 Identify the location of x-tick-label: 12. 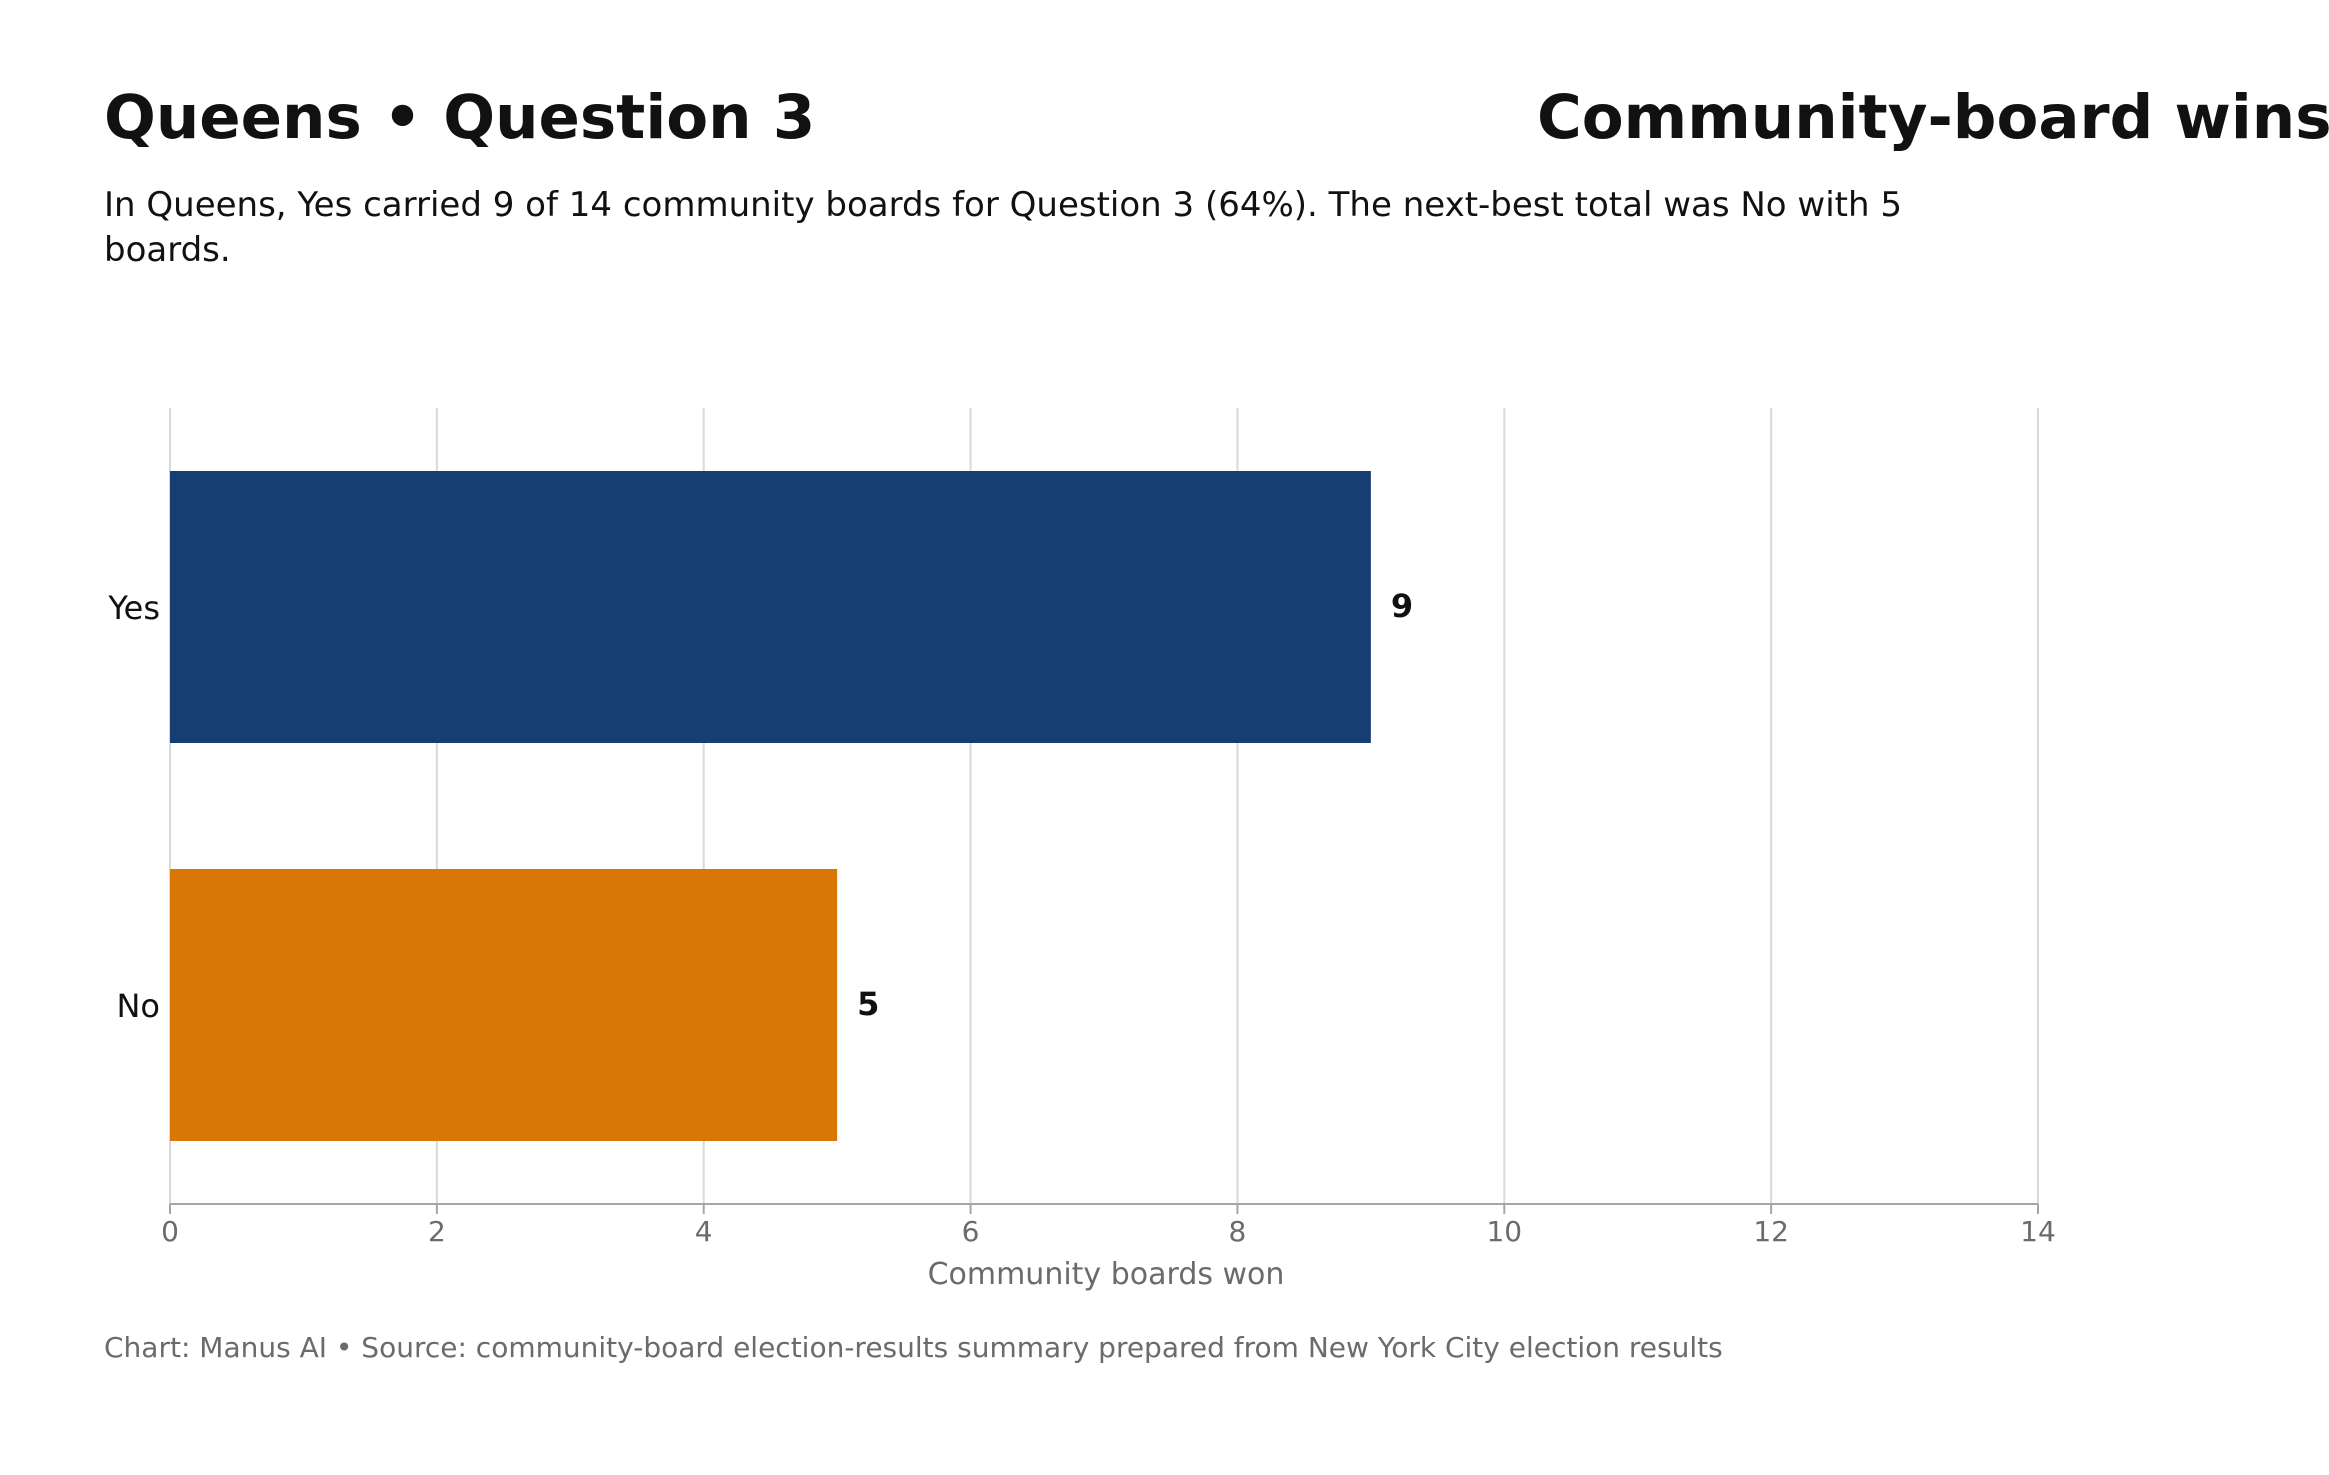
(1771, 1231).